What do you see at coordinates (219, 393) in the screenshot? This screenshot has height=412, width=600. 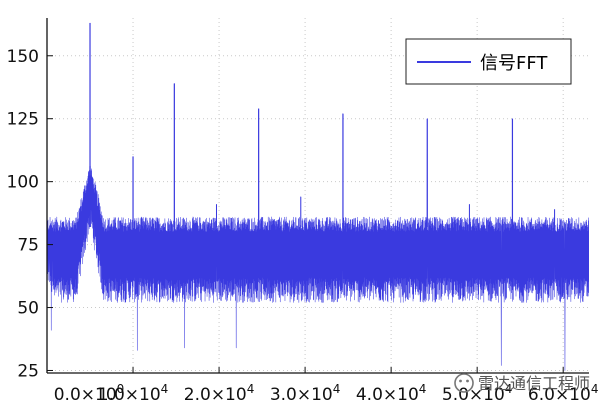 I see `x-tick-label-2: 2.0×10⁴` at bounding box center [219, 393].